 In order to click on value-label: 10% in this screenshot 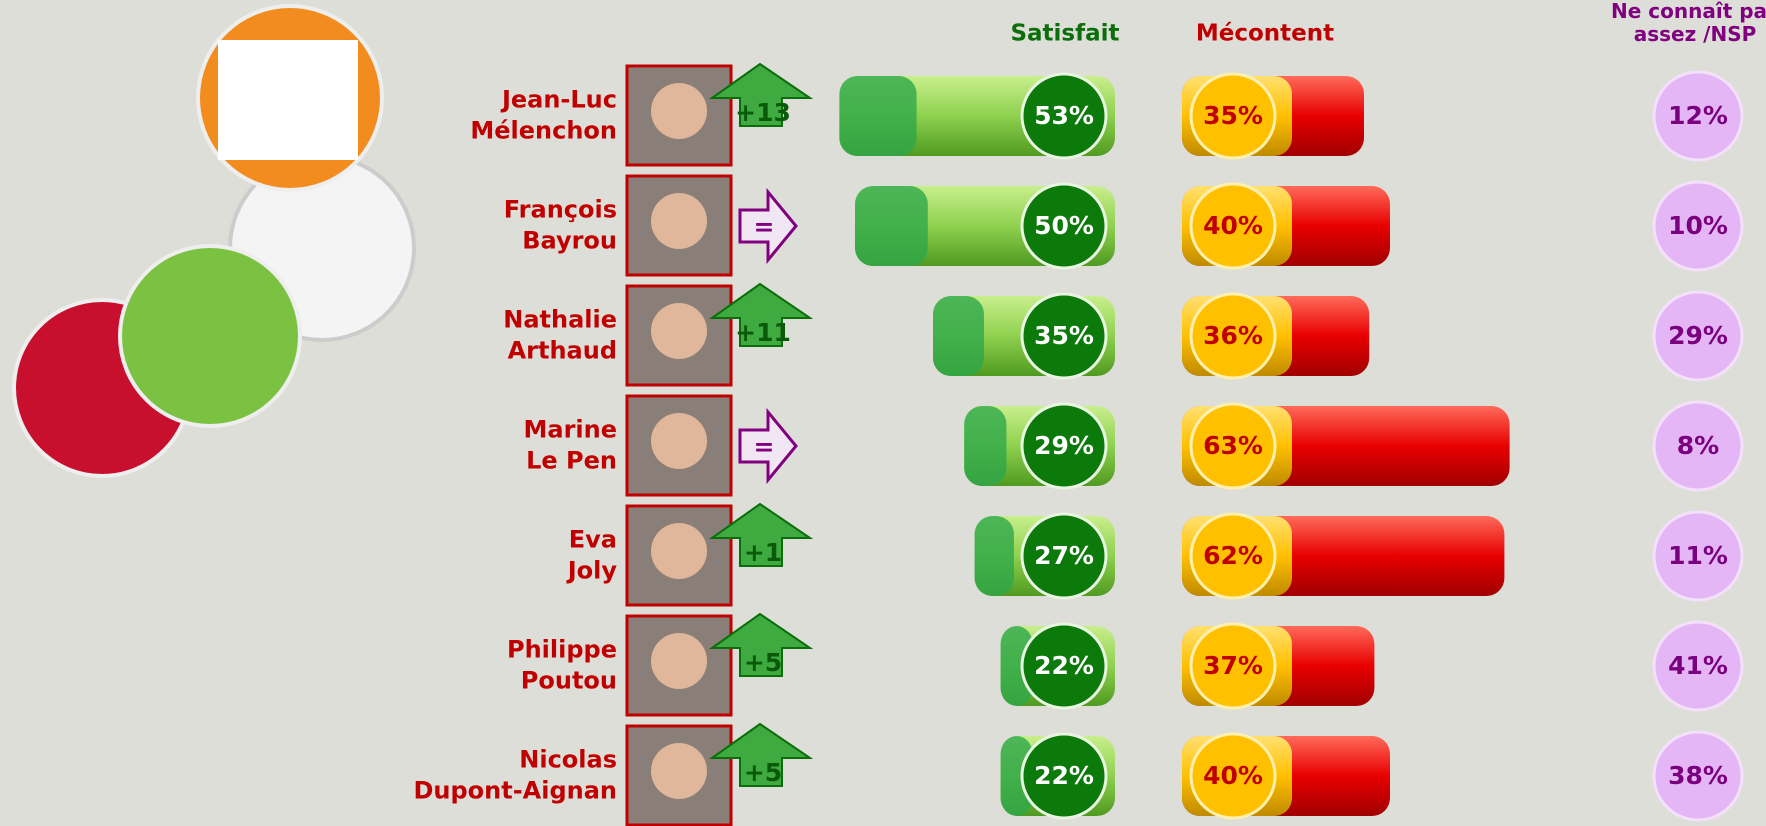, I will do `click(1698, 225)`.